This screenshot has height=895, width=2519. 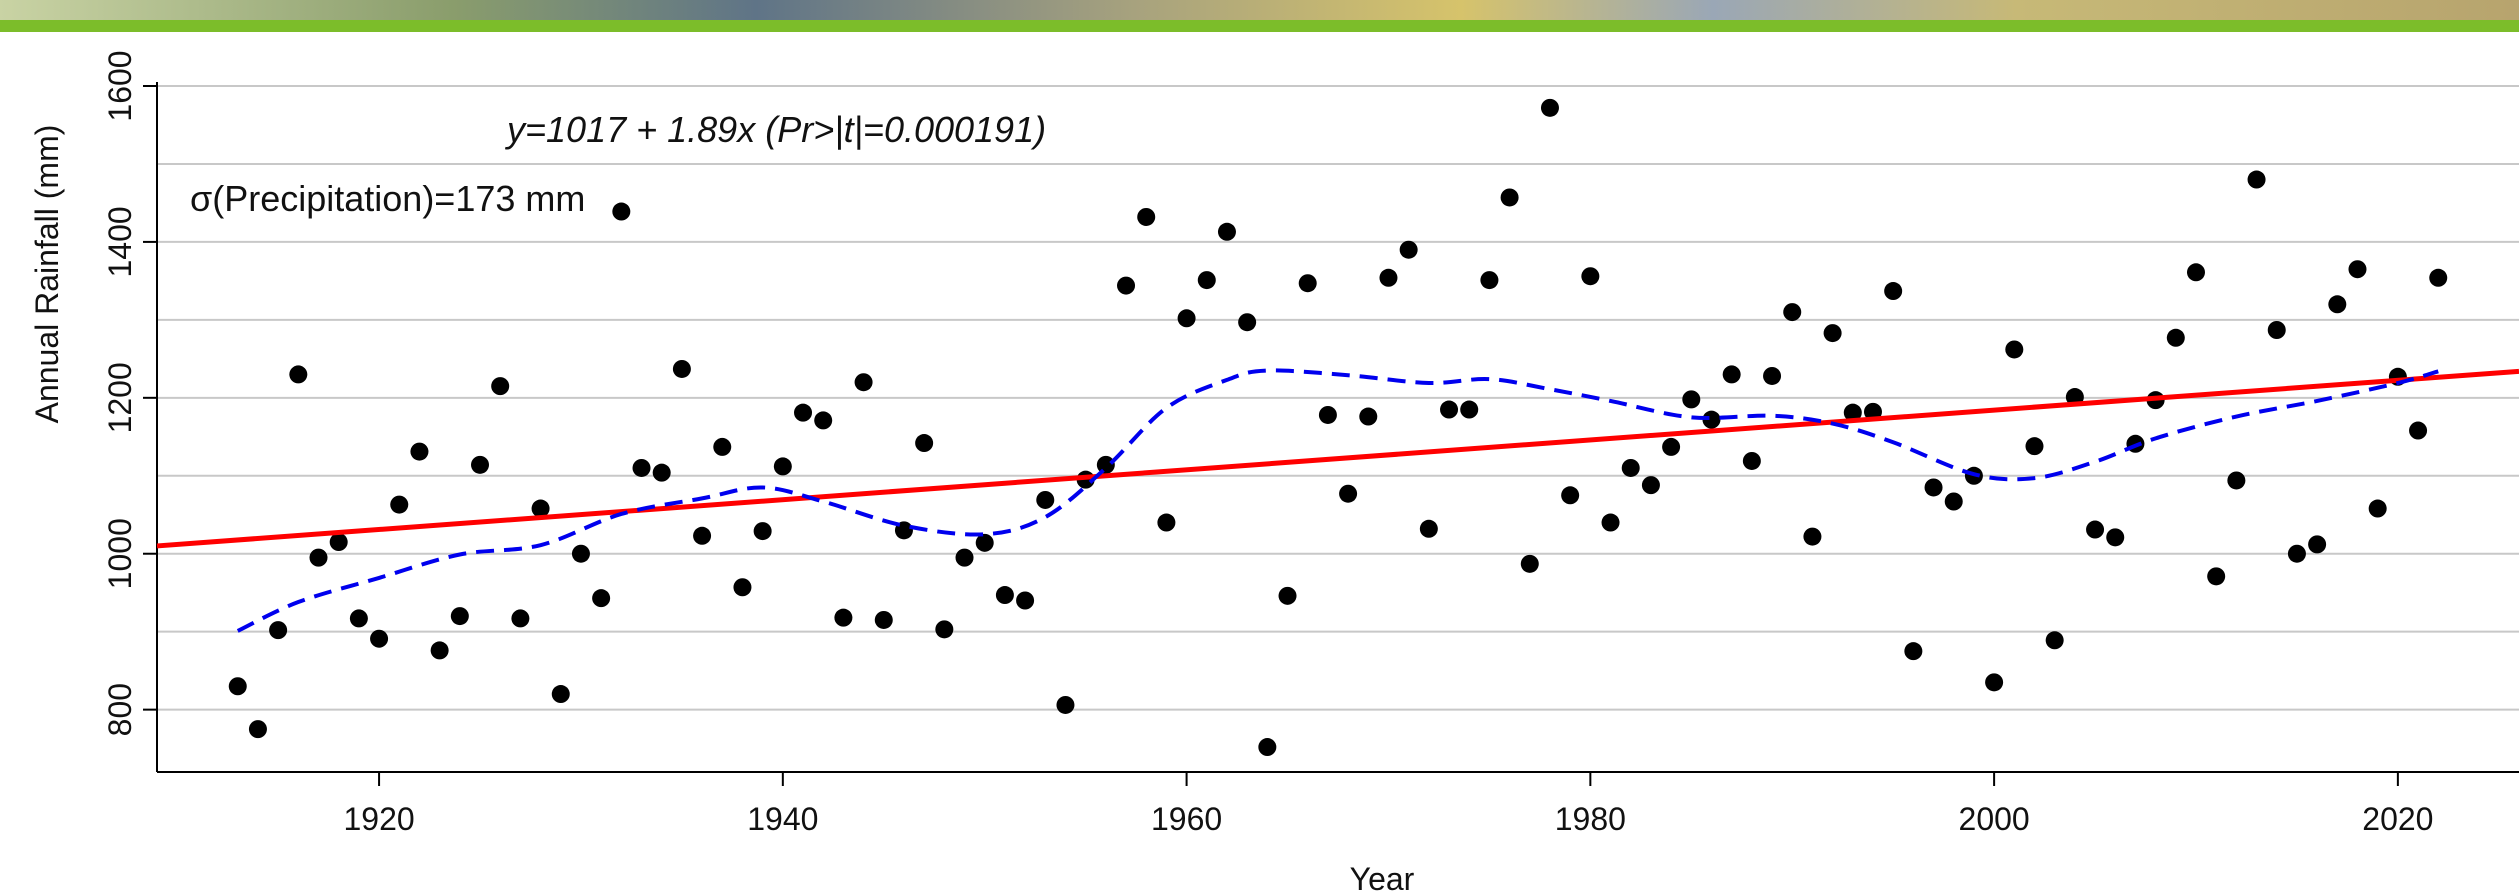 I want to click on y-tick-label: 1600, so click(x=120, y=85).